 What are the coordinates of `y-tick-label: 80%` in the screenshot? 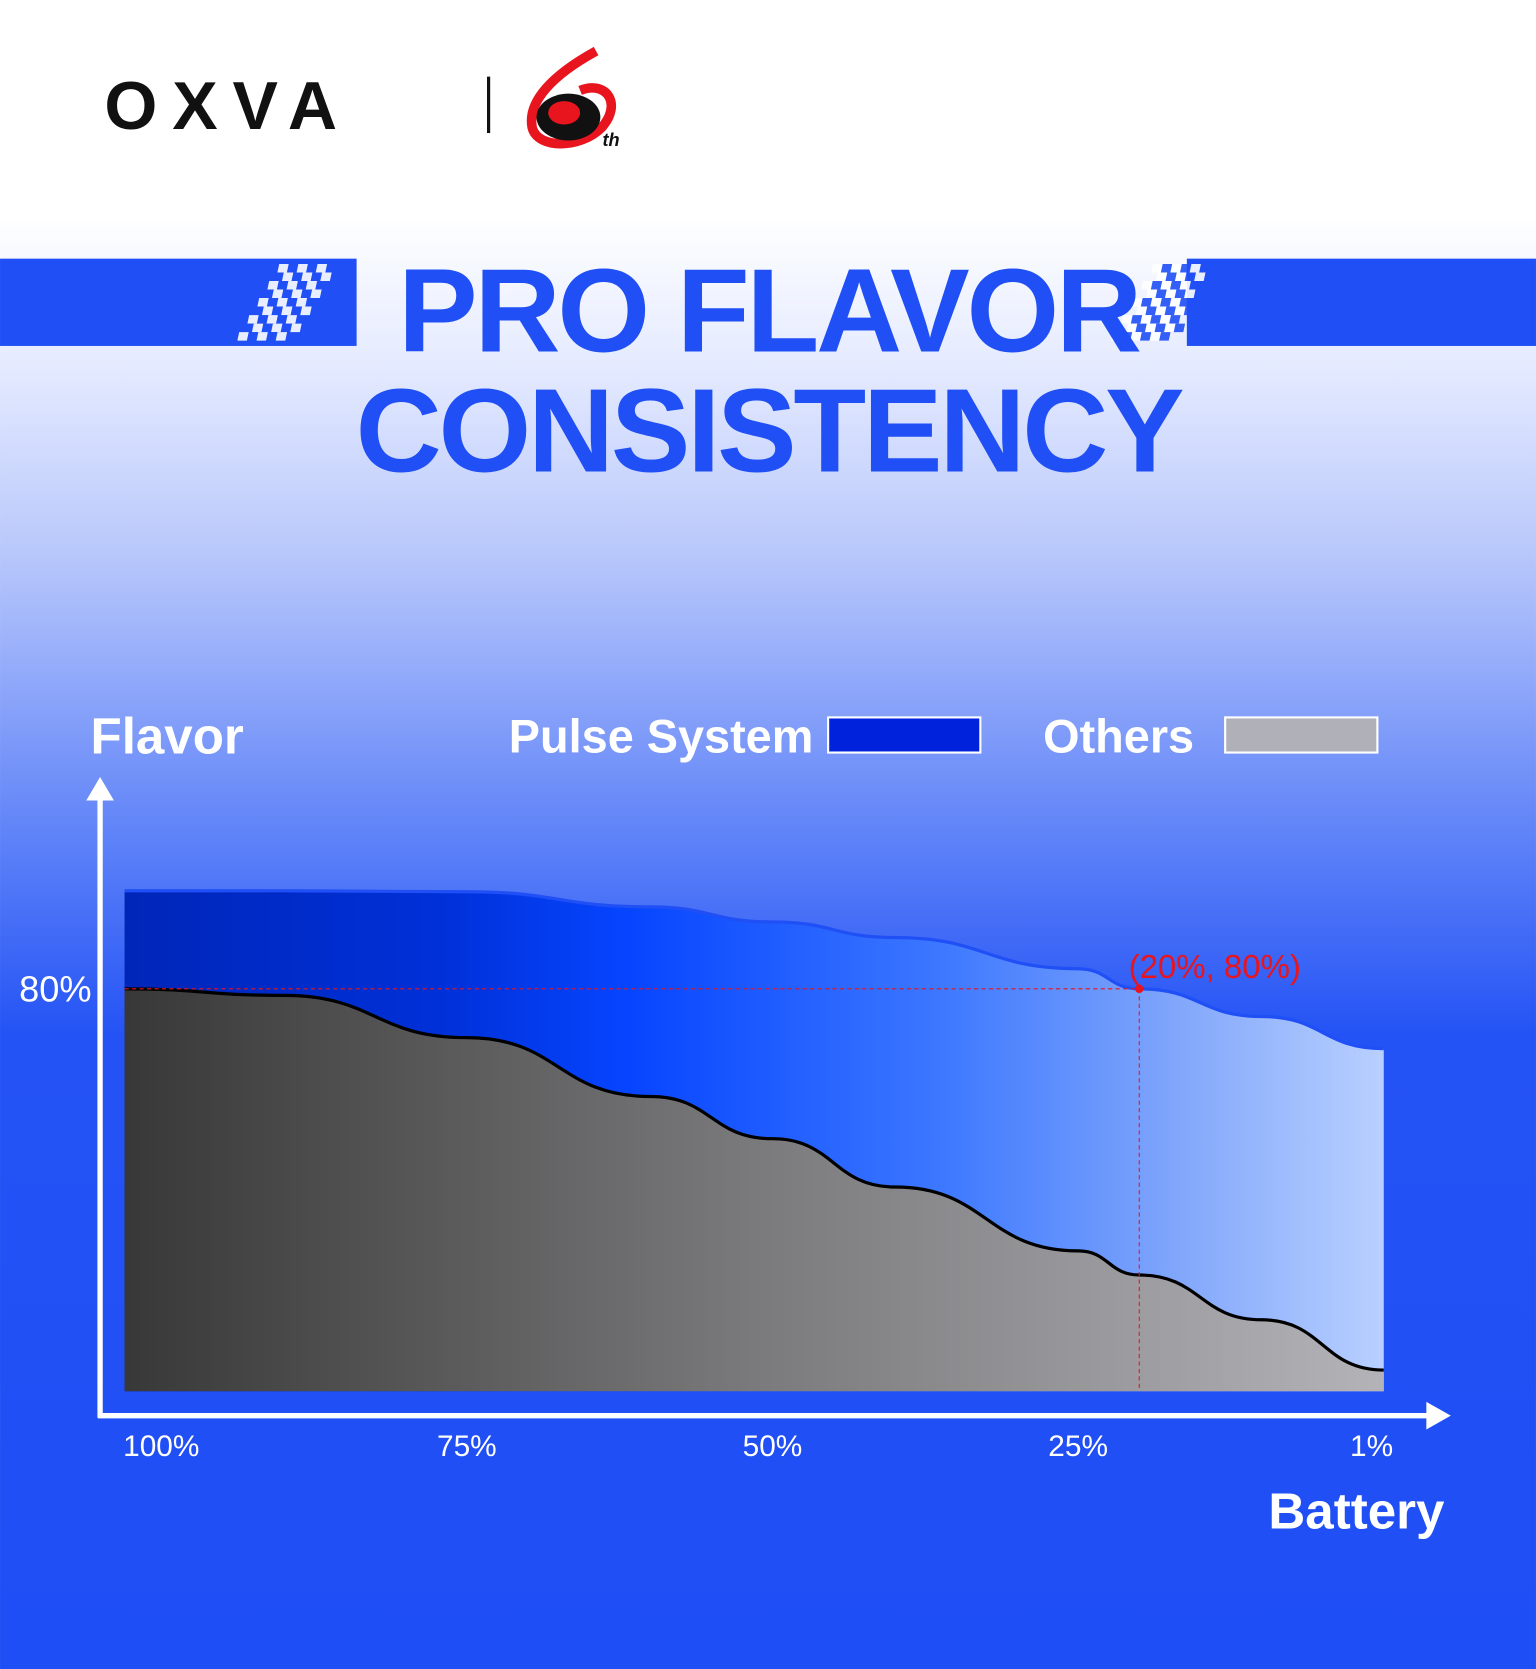 It's located at (55, 989).